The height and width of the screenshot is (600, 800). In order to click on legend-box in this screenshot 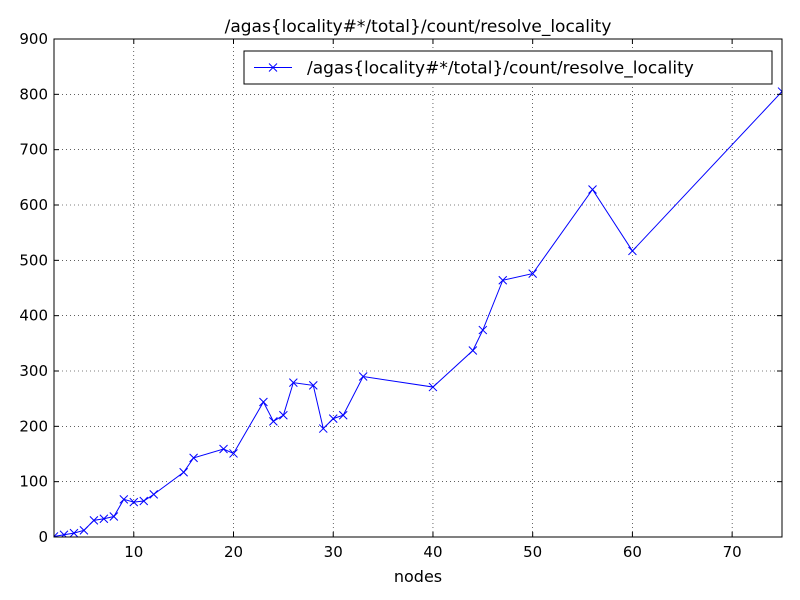, I will do `click(508, 67)`.